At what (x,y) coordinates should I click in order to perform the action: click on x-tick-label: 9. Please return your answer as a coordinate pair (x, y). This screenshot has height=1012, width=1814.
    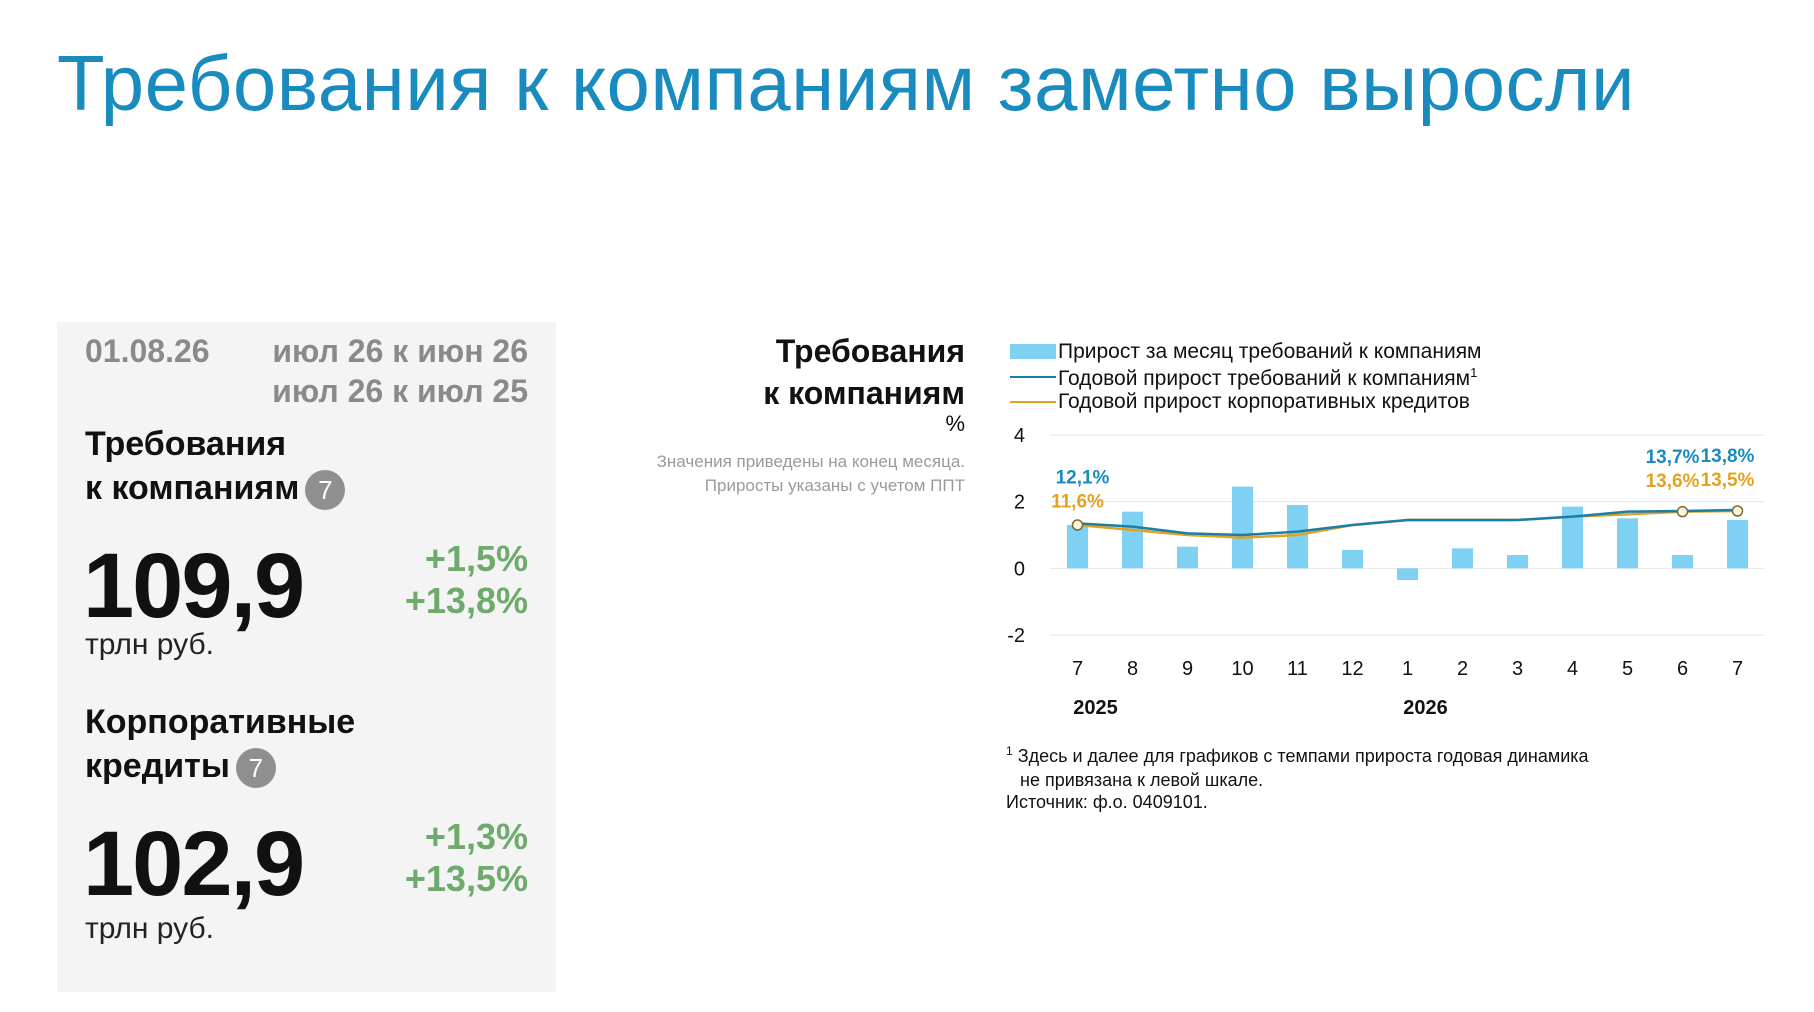
    Looking at the image, I should click on (1187, 669).